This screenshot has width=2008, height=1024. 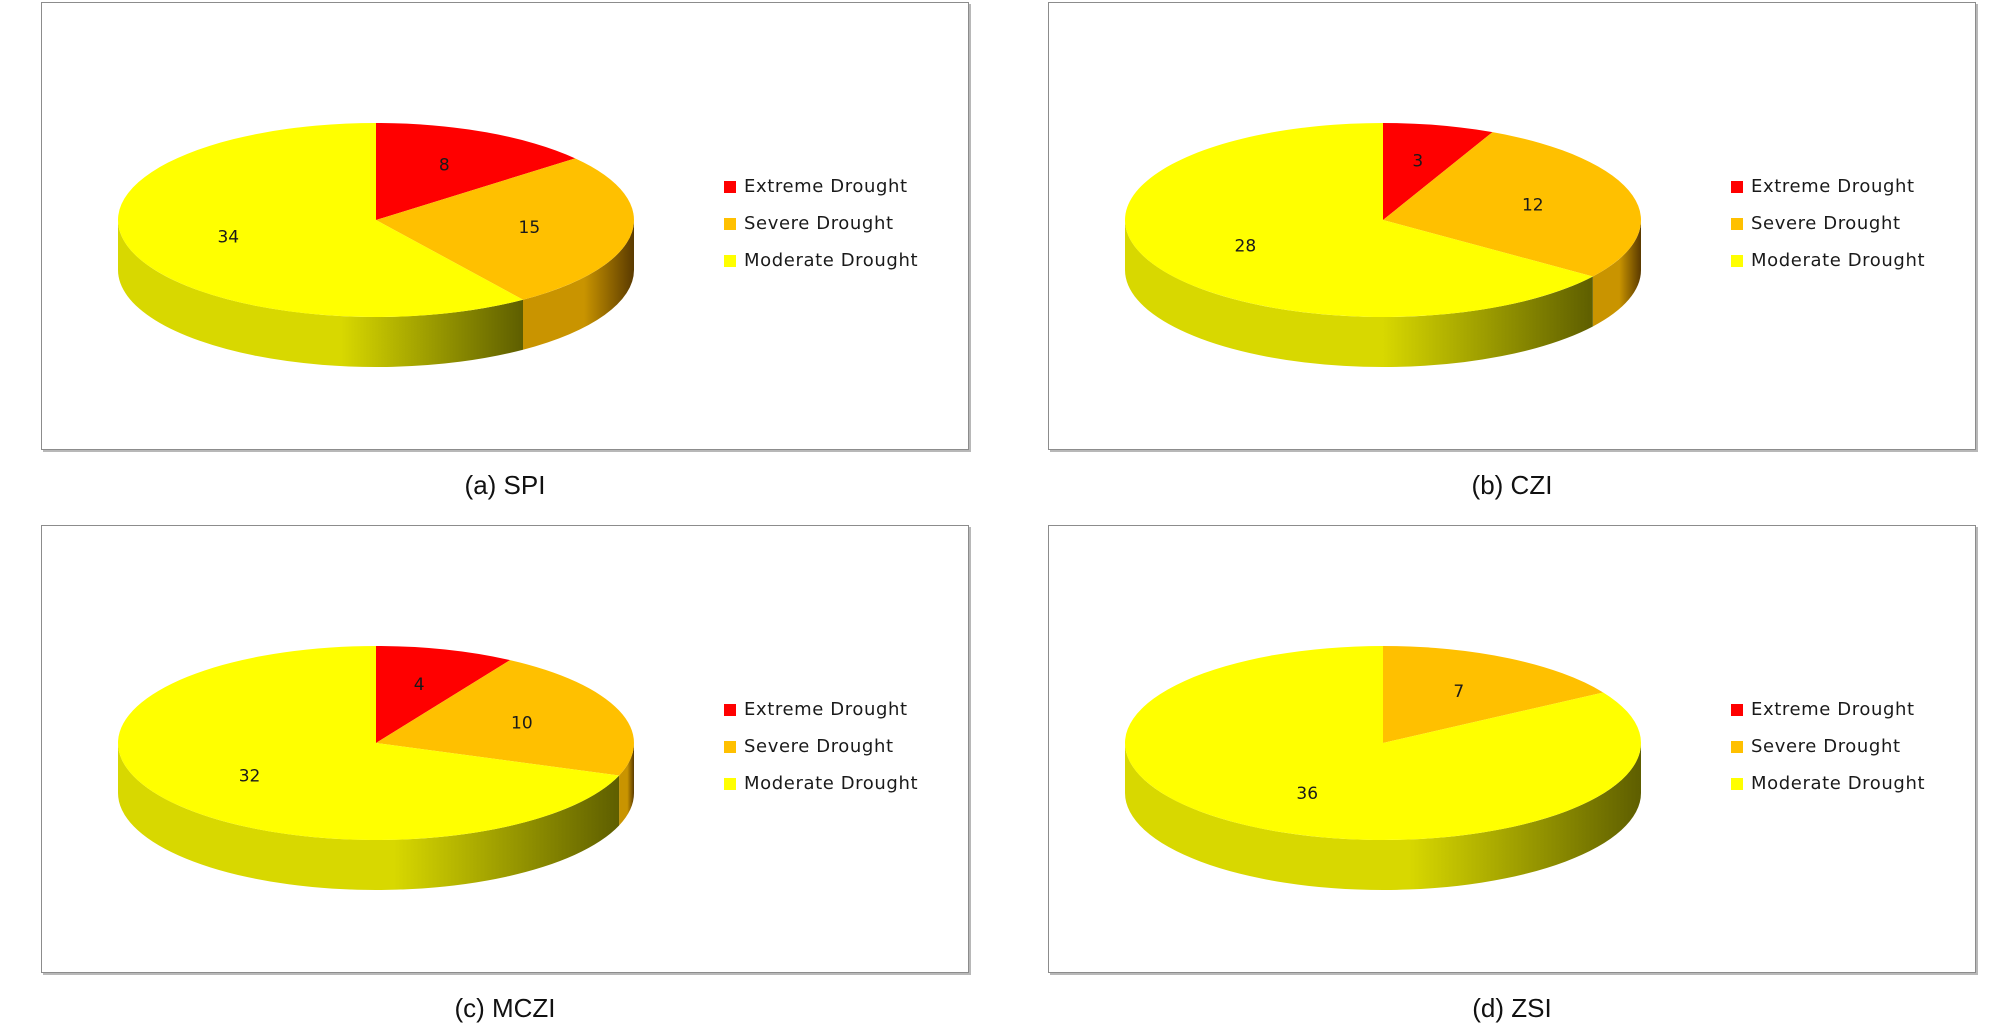 I want to click on data-label-severe: 10, so click(x=522, y=724).